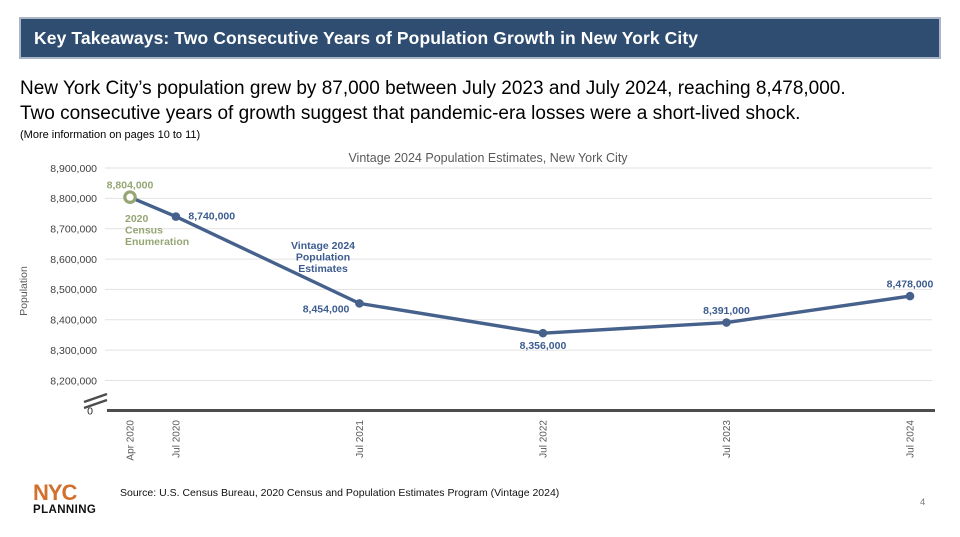 This screenshot has width=960, height=537. What do you see at coordinates (24, 291) in the screenshot?
I see `y-axis-title: Population` at bounding box center [24, 291].